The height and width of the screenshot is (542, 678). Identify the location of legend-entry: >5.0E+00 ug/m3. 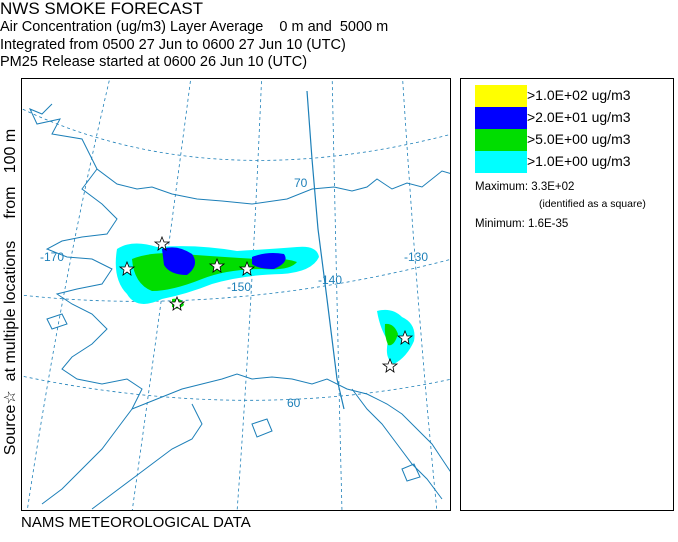
(572, 140).